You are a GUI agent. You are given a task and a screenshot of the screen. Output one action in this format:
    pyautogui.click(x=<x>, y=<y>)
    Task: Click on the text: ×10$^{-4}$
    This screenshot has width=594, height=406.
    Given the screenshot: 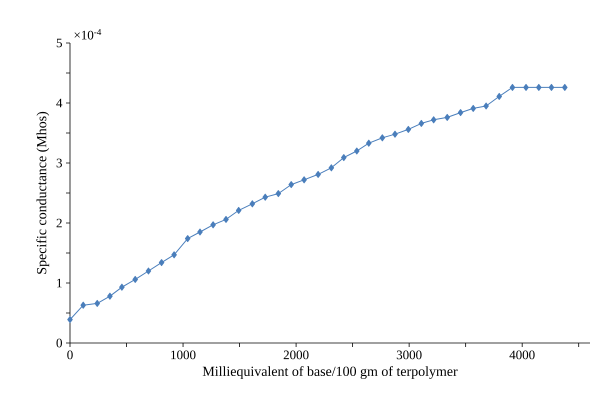 What is the action you would take?
    pyautogui.click(x=88, y=34)
    